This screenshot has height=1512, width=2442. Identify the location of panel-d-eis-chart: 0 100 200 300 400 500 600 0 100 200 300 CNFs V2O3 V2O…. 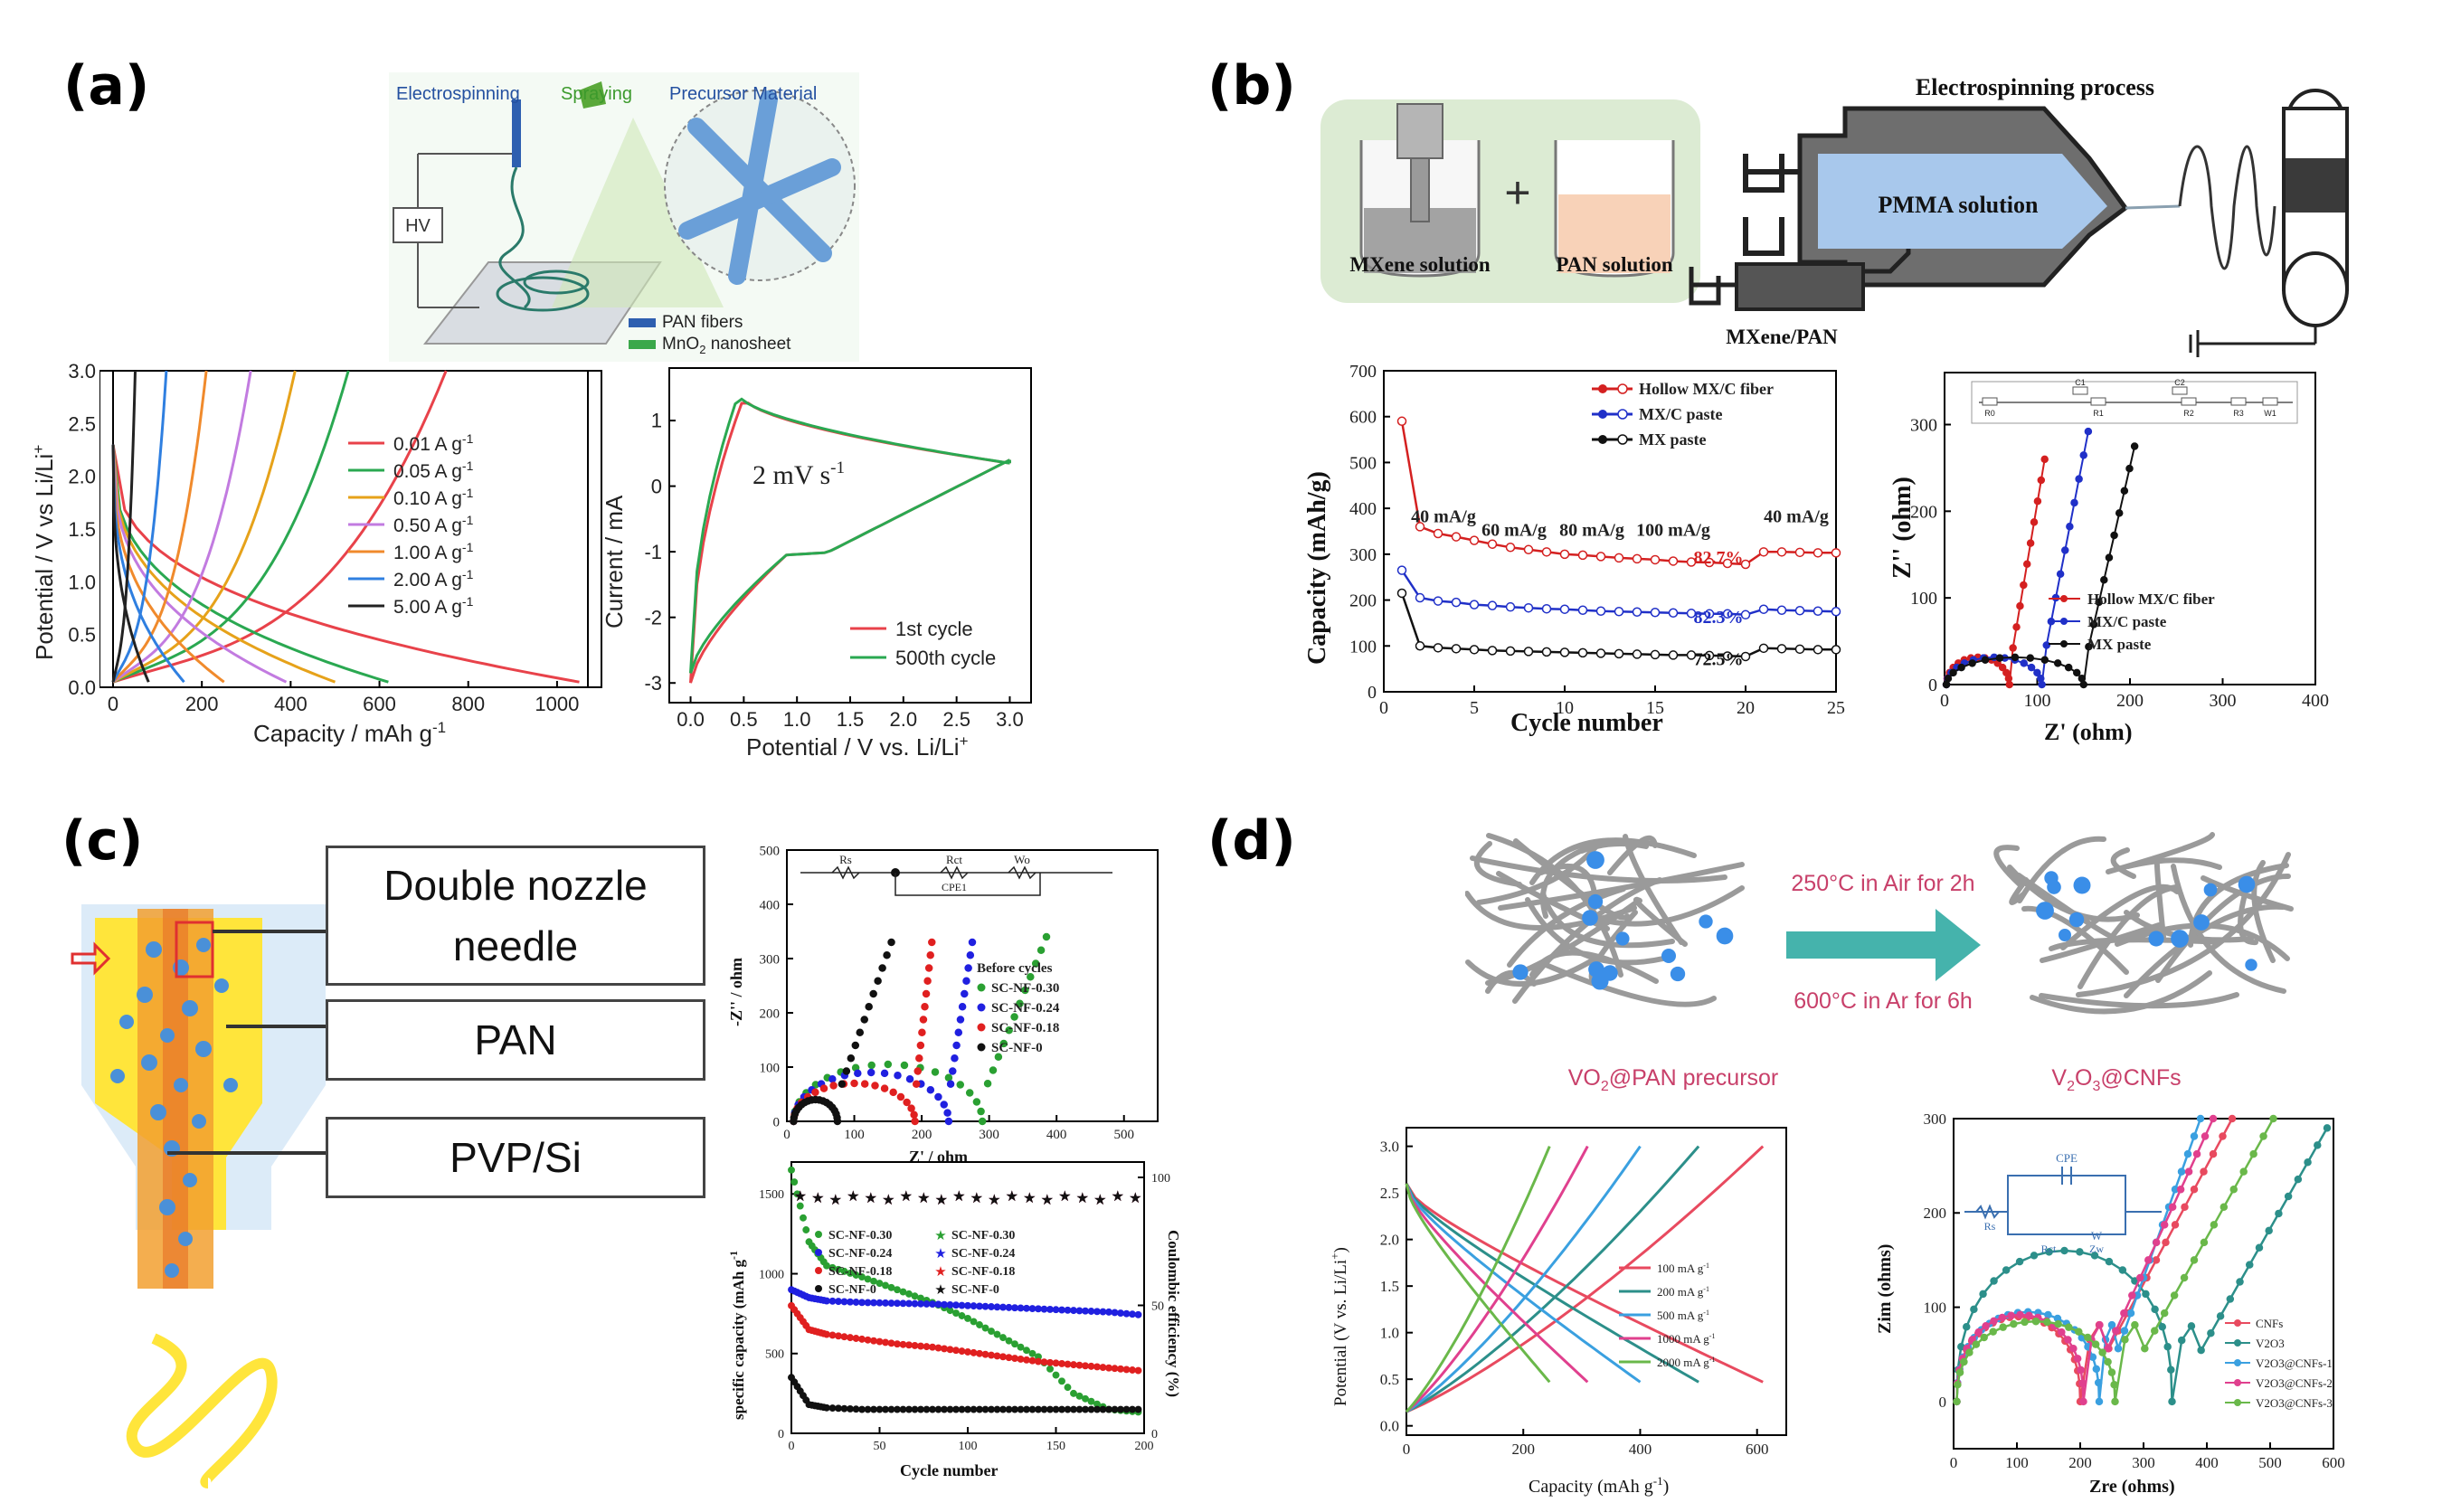
(2110, 1303).